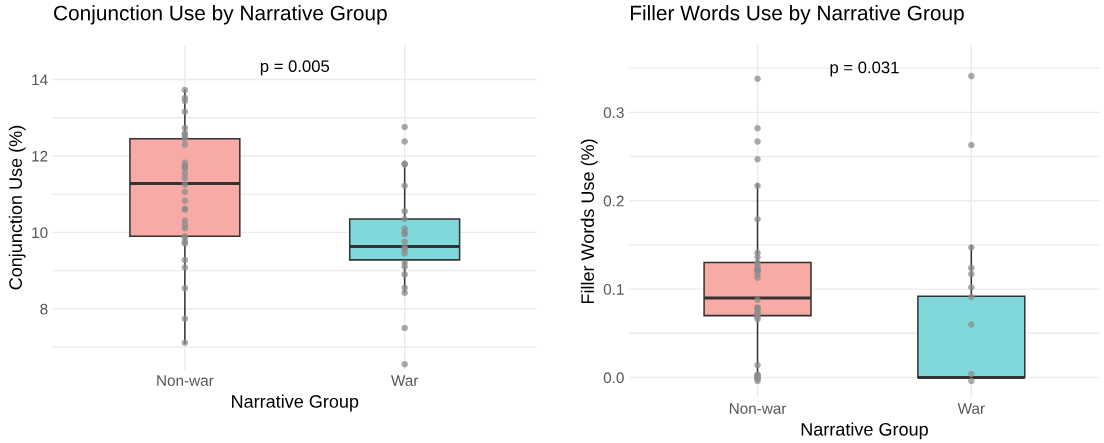 This screenshot has height=443, width=1104. I want to click on annotation: p = 0.031, so click(864, 69).